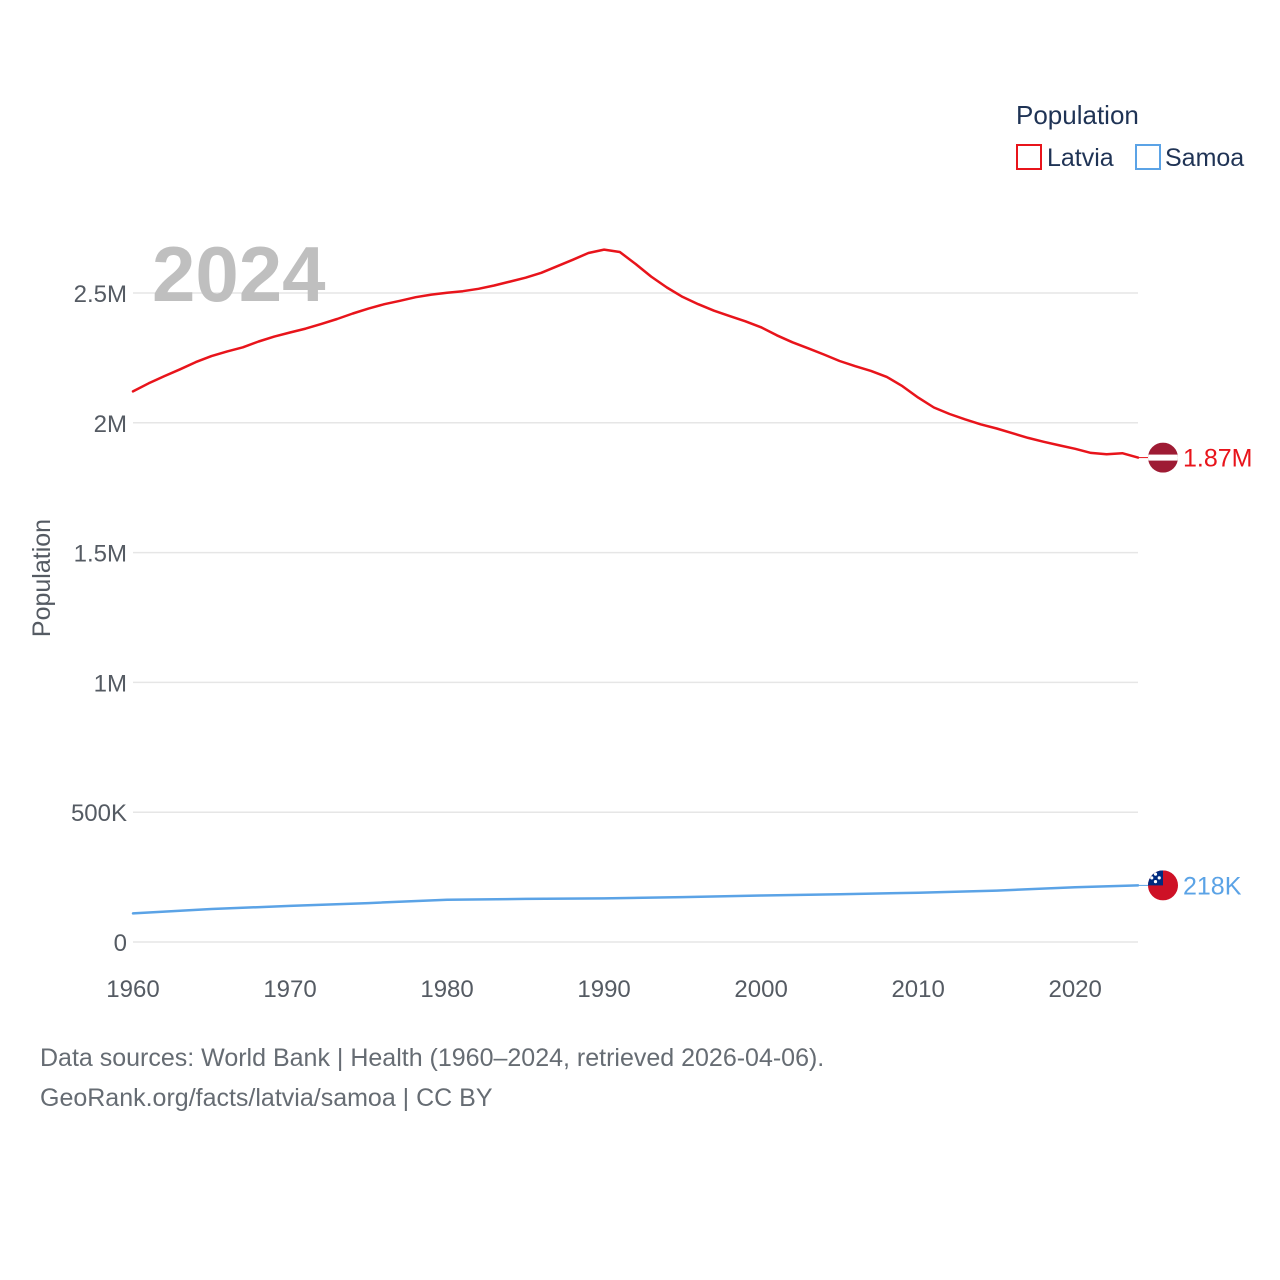 This screenshot has width=1280, height=1280. Describe the element at coordinates (289, 989) in the screenshot. I see `x-tick-label: 1970` at that location.